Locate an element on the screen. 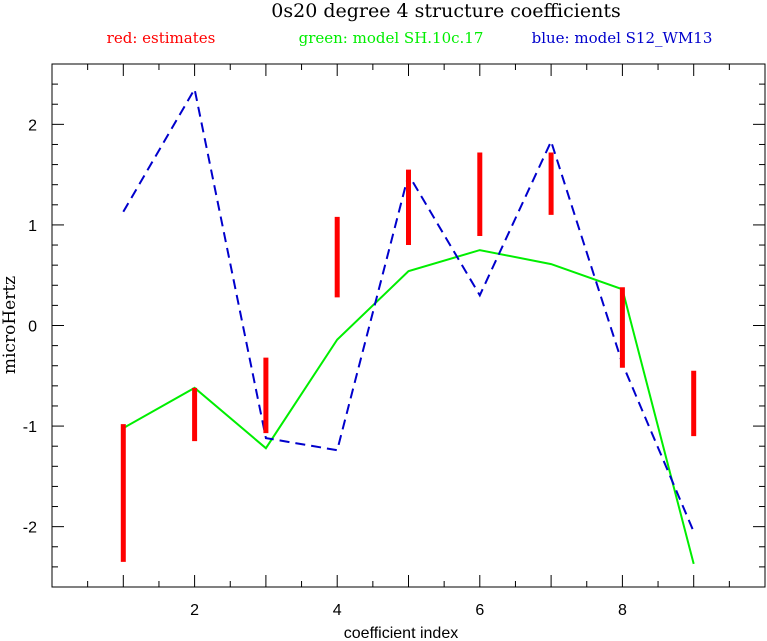 The height and width of the screenshot is (641, 767). x-tick-label: 2 is located at coordinates (194, 610).